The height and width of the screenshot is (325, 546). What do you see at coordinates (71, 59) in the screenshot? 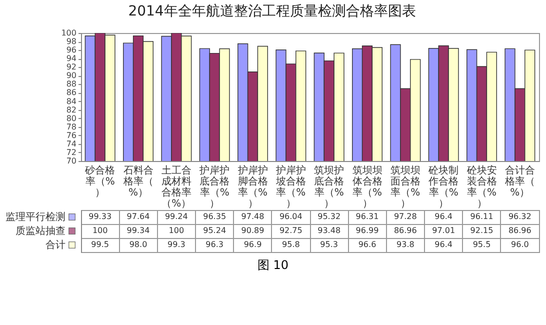
I see `y-tick-label: 94` at bounding box center [71, 59].